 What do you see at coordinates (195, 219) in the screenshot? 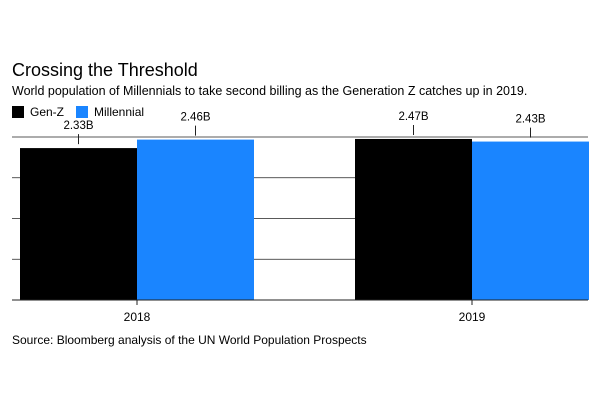
I see `bar-millennial-2018` at bounding box center [195, 219].